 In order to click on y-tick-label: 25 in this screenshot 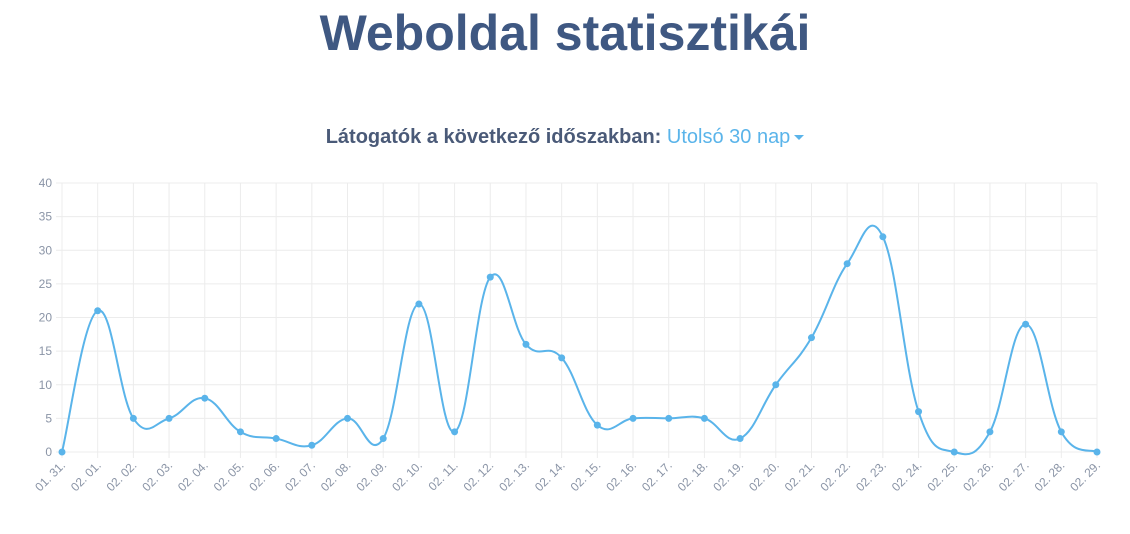, I will do `click(46, 284)`.